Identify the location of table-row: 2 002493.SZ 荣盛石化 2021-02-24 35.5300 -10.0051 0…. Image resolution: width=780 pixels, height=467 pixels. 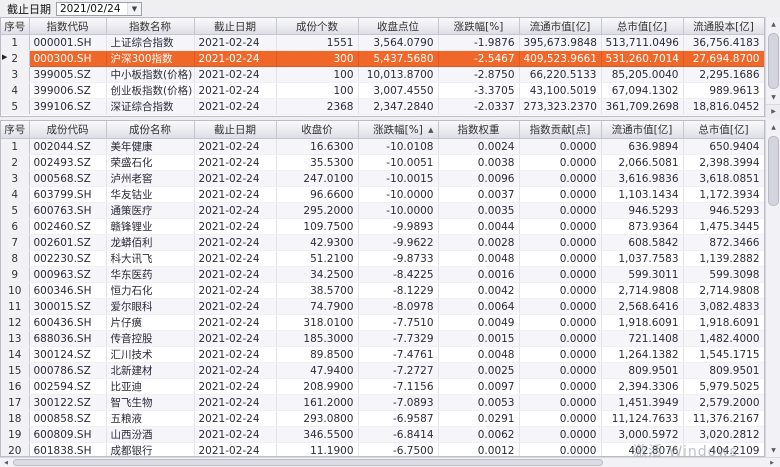
(382, 162).